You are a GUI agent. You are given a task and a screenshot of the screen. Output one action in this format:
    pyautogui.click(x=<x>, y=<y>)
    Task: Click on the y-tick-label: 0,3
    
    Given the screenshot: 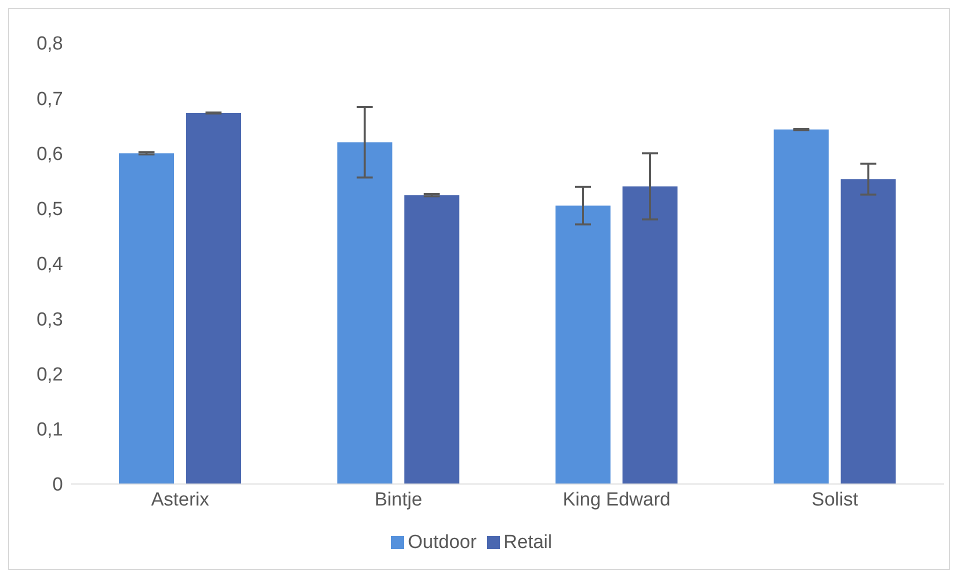 What is the action you would take?
    pyautogui.click(x=49, y=319)
    